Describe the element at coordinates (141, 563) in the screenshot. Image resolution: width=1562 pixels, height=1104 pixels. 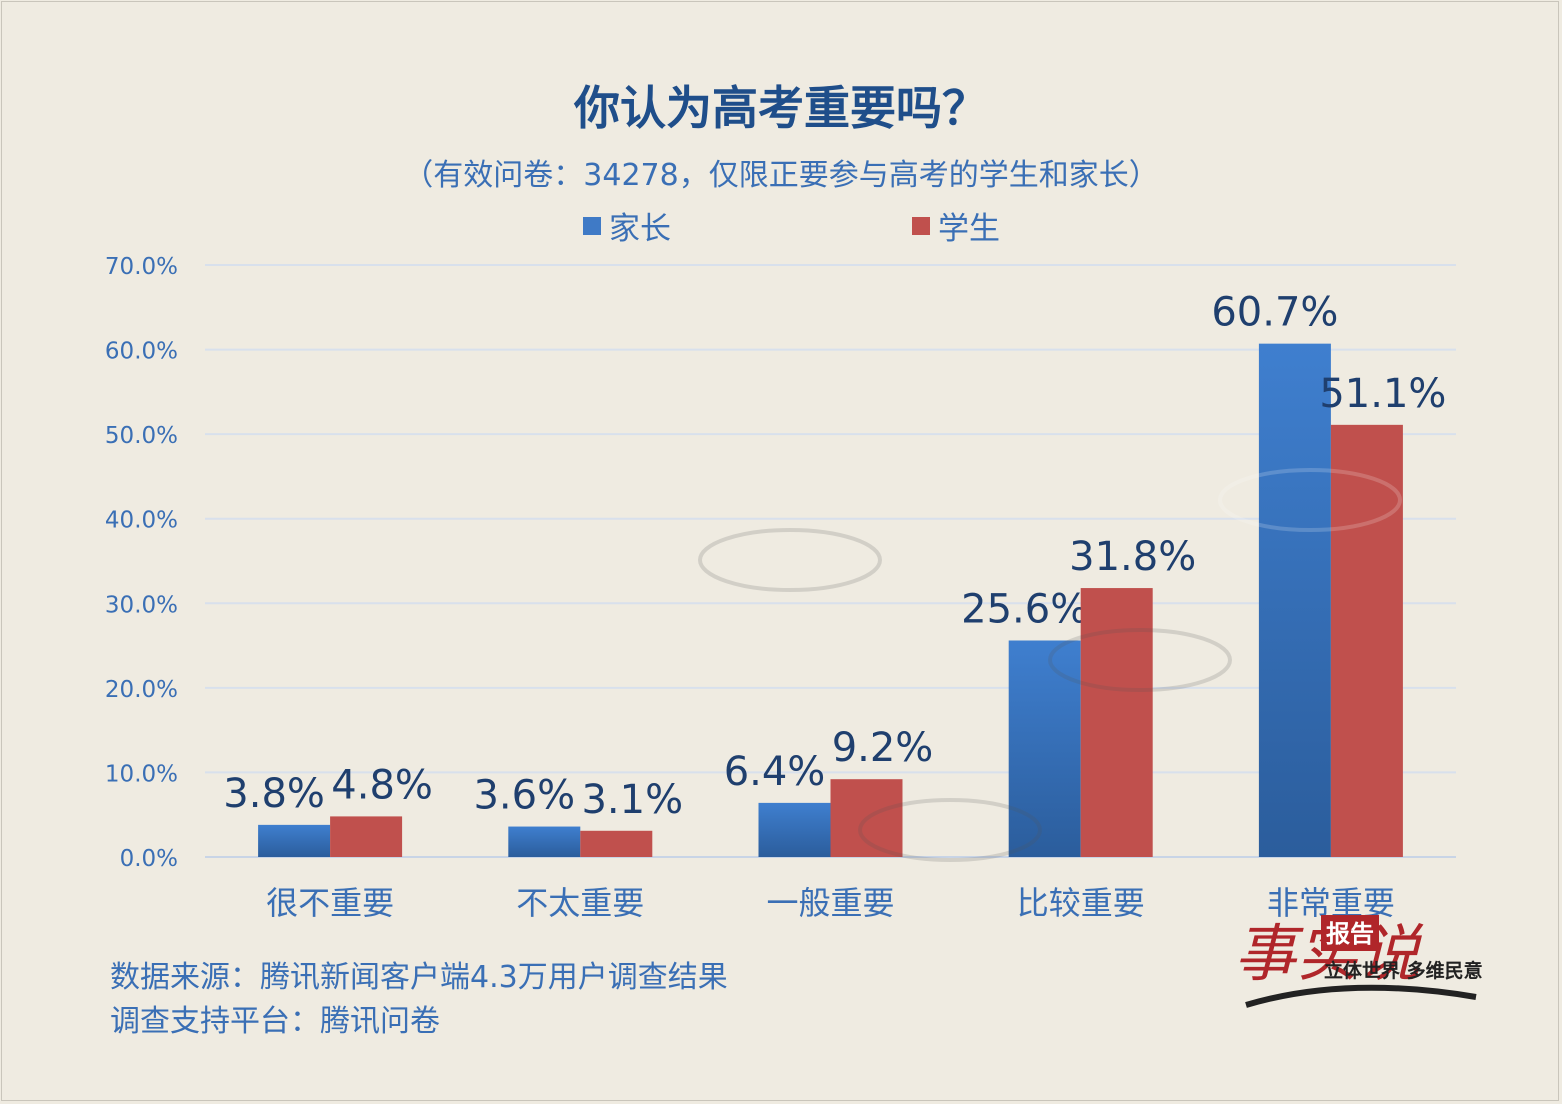
I see `y-axis-ticks: 0.0% 10.0% 20.0% 30.0% 40.0% 50.0% 60.0% 70.0%` at that location.